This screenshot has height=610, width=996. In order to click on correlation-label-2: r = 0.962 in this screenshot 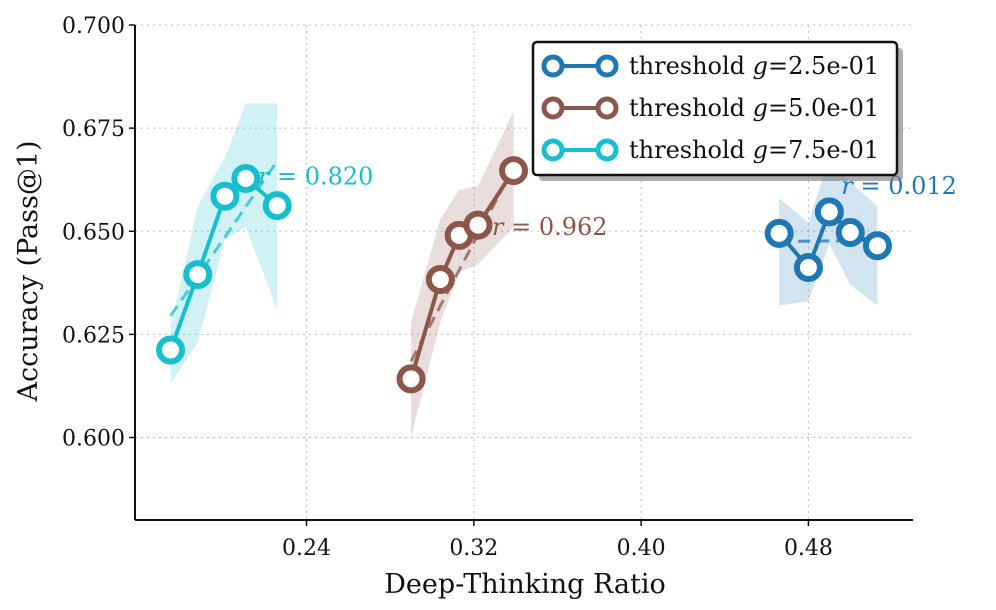, I will do `click(550, 227)`.